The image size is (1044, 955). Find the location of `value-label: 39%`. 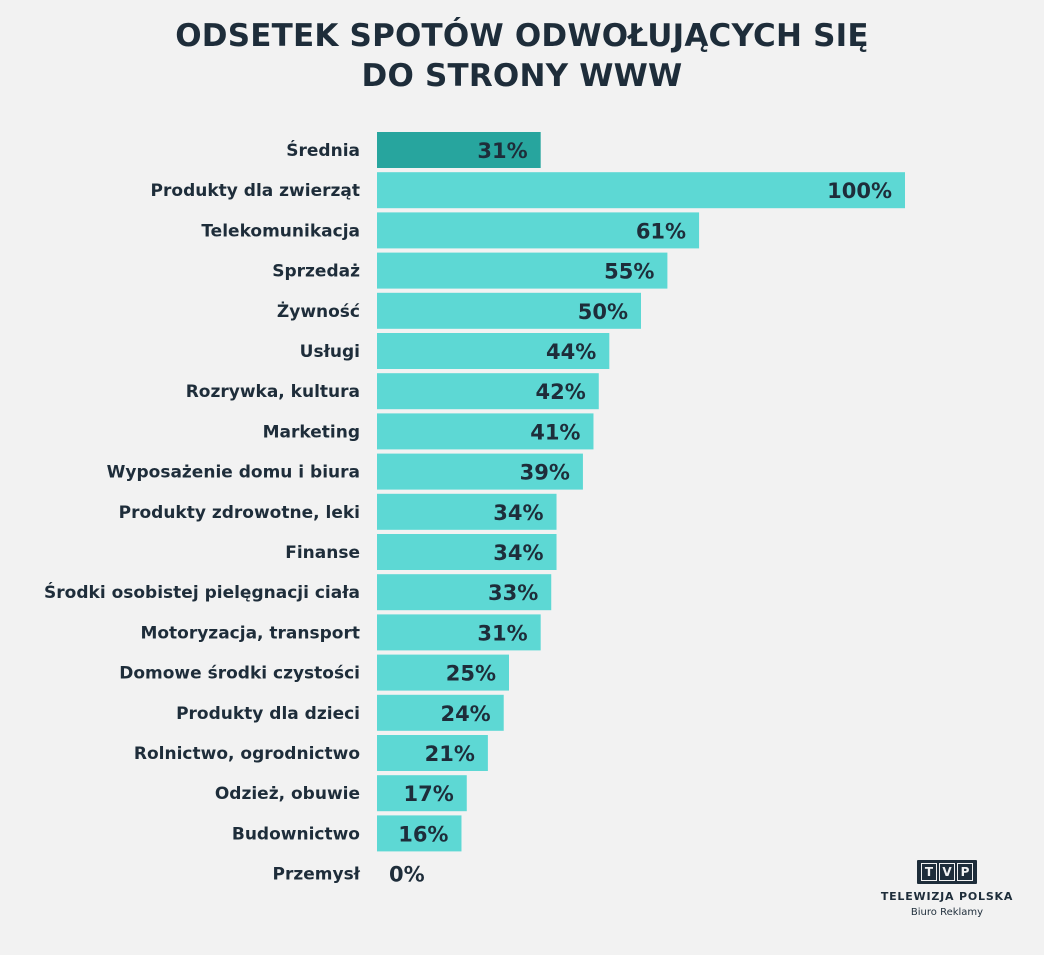

value-label: 39% is located at coordinates (545, 473).